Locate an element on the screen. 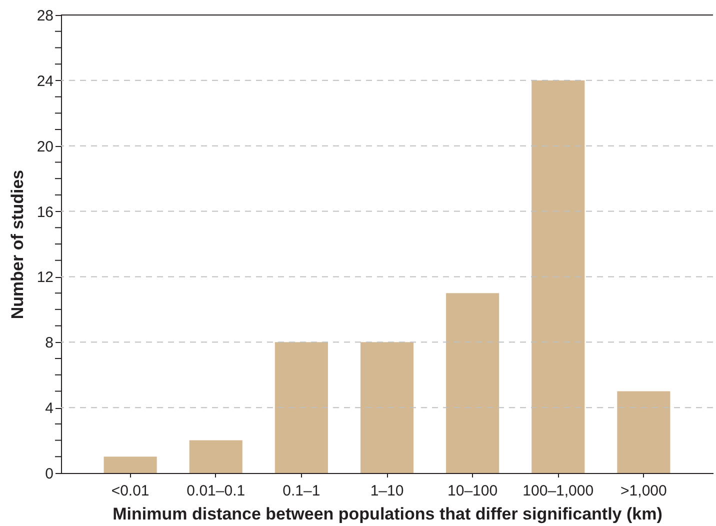 The width and height of the screenshot is (716, 526). x-tick-label: 1–10 is located at coordinates (387, 491).